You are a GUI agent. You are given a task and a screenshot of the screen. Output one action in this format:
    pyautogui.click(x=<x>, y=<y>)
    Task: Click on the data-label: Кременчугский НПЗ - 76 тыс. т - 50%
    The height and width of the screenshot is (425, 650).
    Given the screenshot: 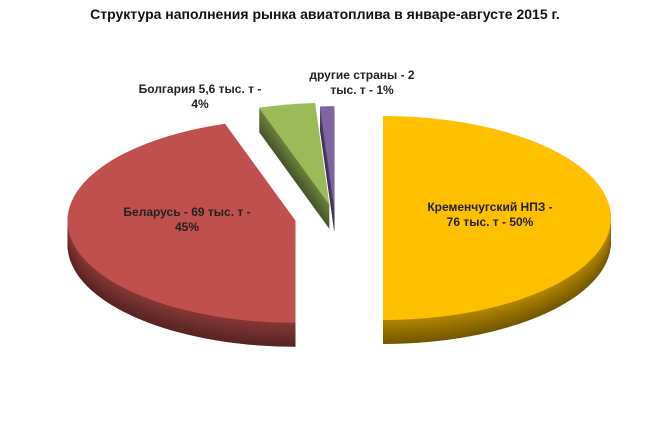 What is the action you would take?
    pyautogui.click(x=490, y=214)
    